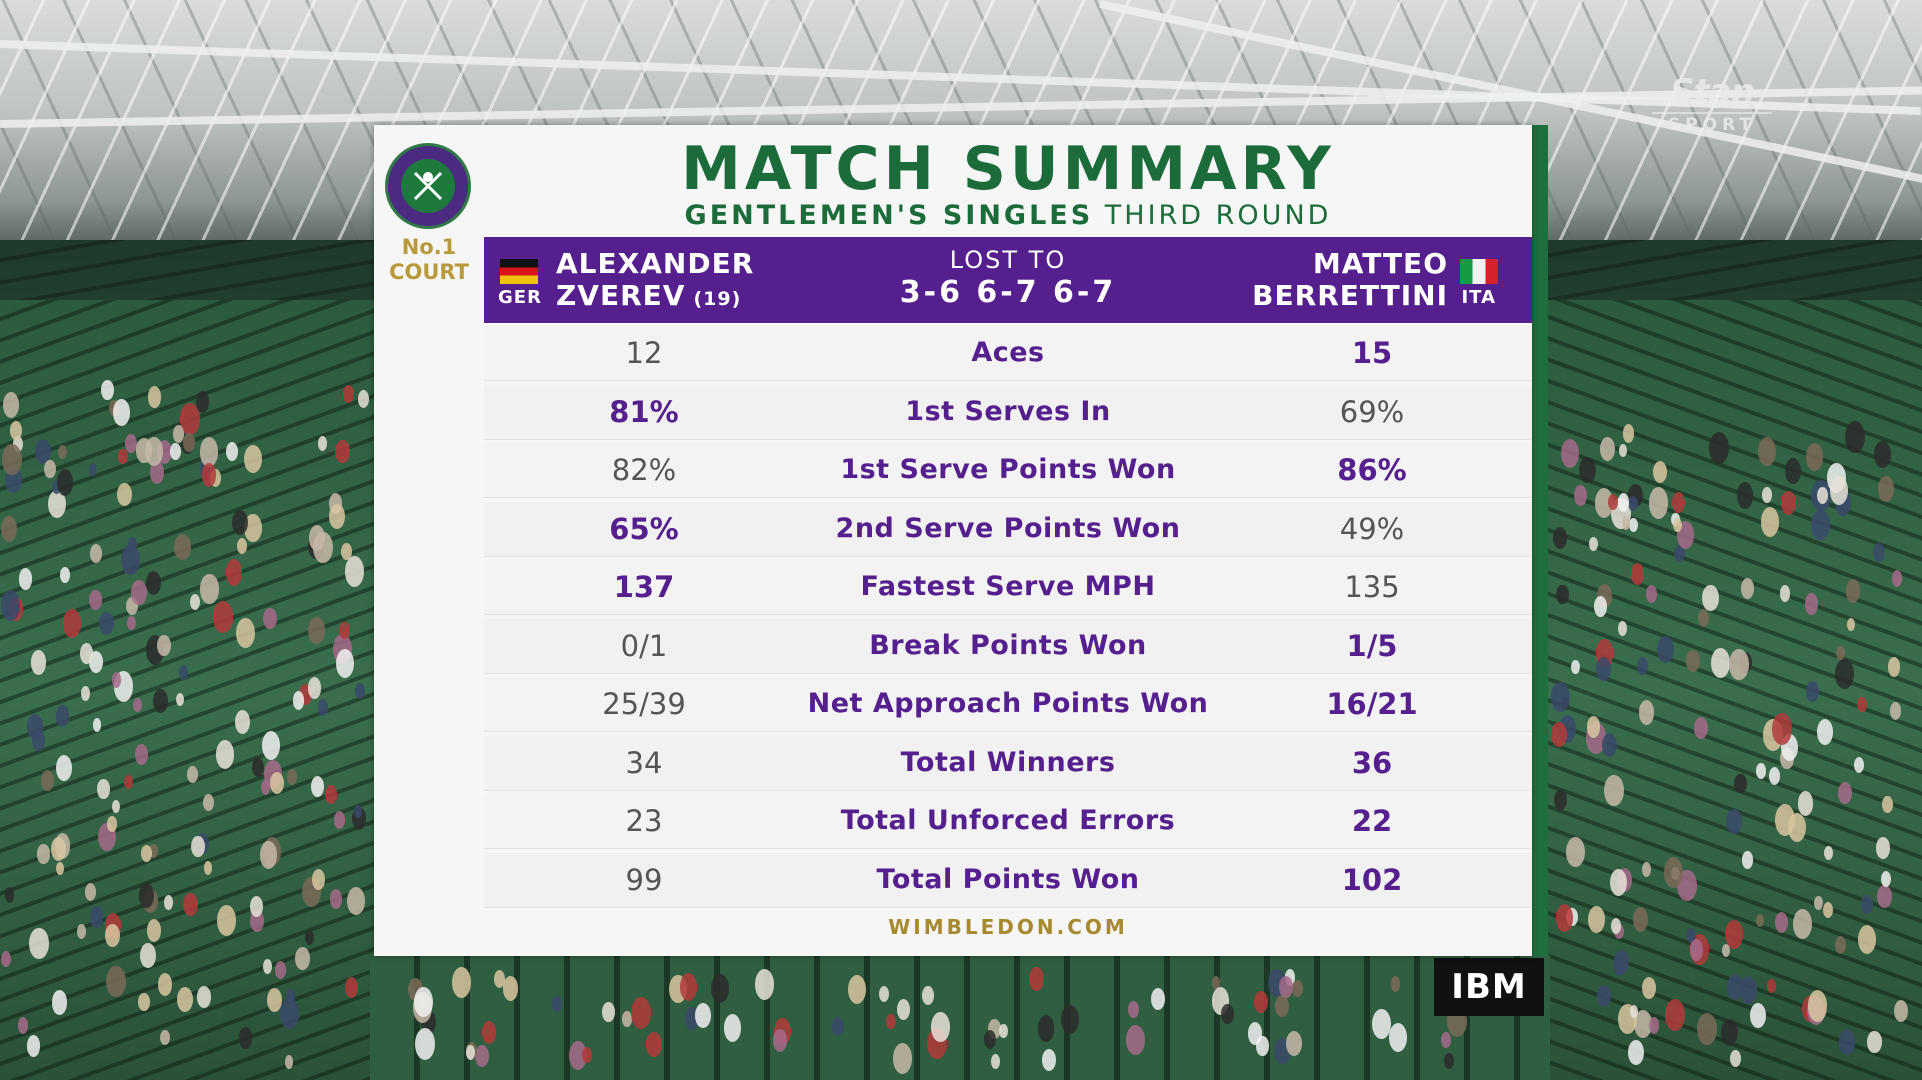  What do you see at coordinates (1008, 278) in the screenshot?
I see `match-result: LOST TO 3-6 6-7 6-7` at bounding box center [1008, 278].